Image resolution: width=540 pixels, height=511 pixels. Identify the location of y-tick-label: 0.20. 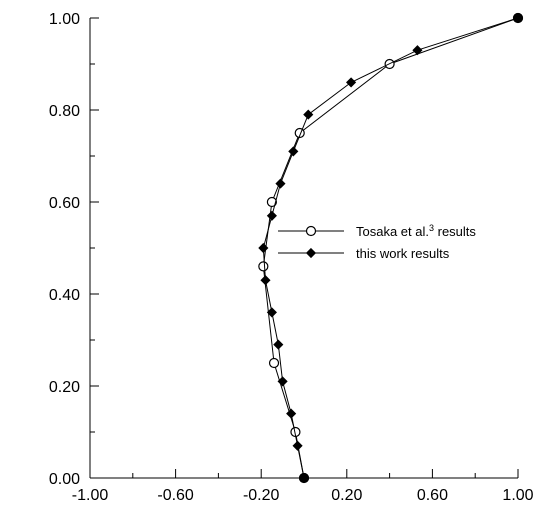
(64, 387).